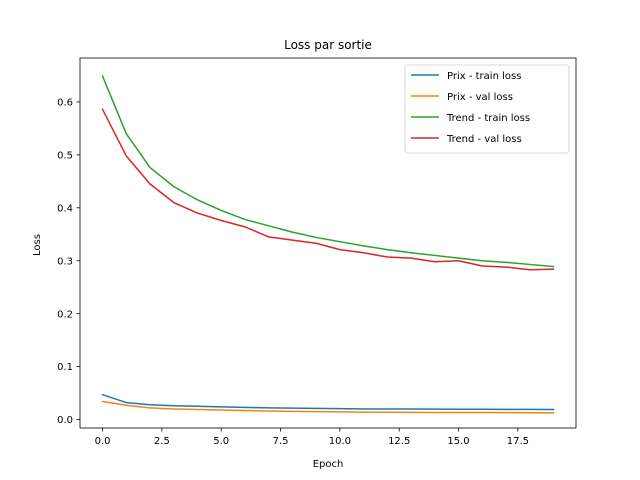  What do you see at coordinates (65, 261) in the screenshot?
I see `y-tick-label: 0.3` at bounding box center [65, 261].